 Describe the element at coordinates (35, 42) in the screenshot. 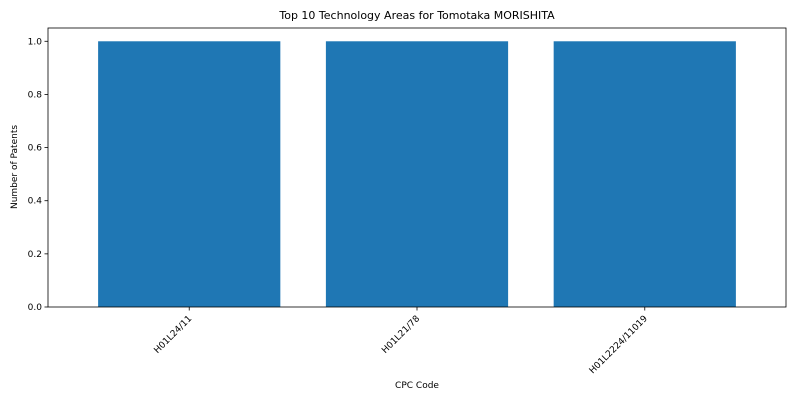

I see `y-tick-label: 1.0` at that location.